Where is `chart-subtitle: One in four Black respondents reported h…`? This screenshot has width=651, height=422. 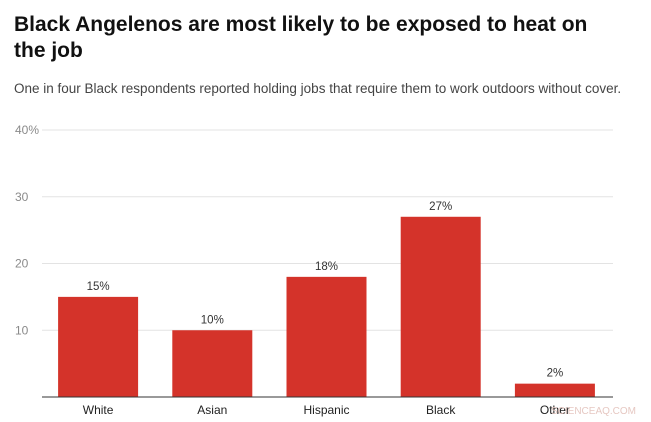
chart-subtitle: One in four Black respondents reported h… is located at coordinates (318, 88).